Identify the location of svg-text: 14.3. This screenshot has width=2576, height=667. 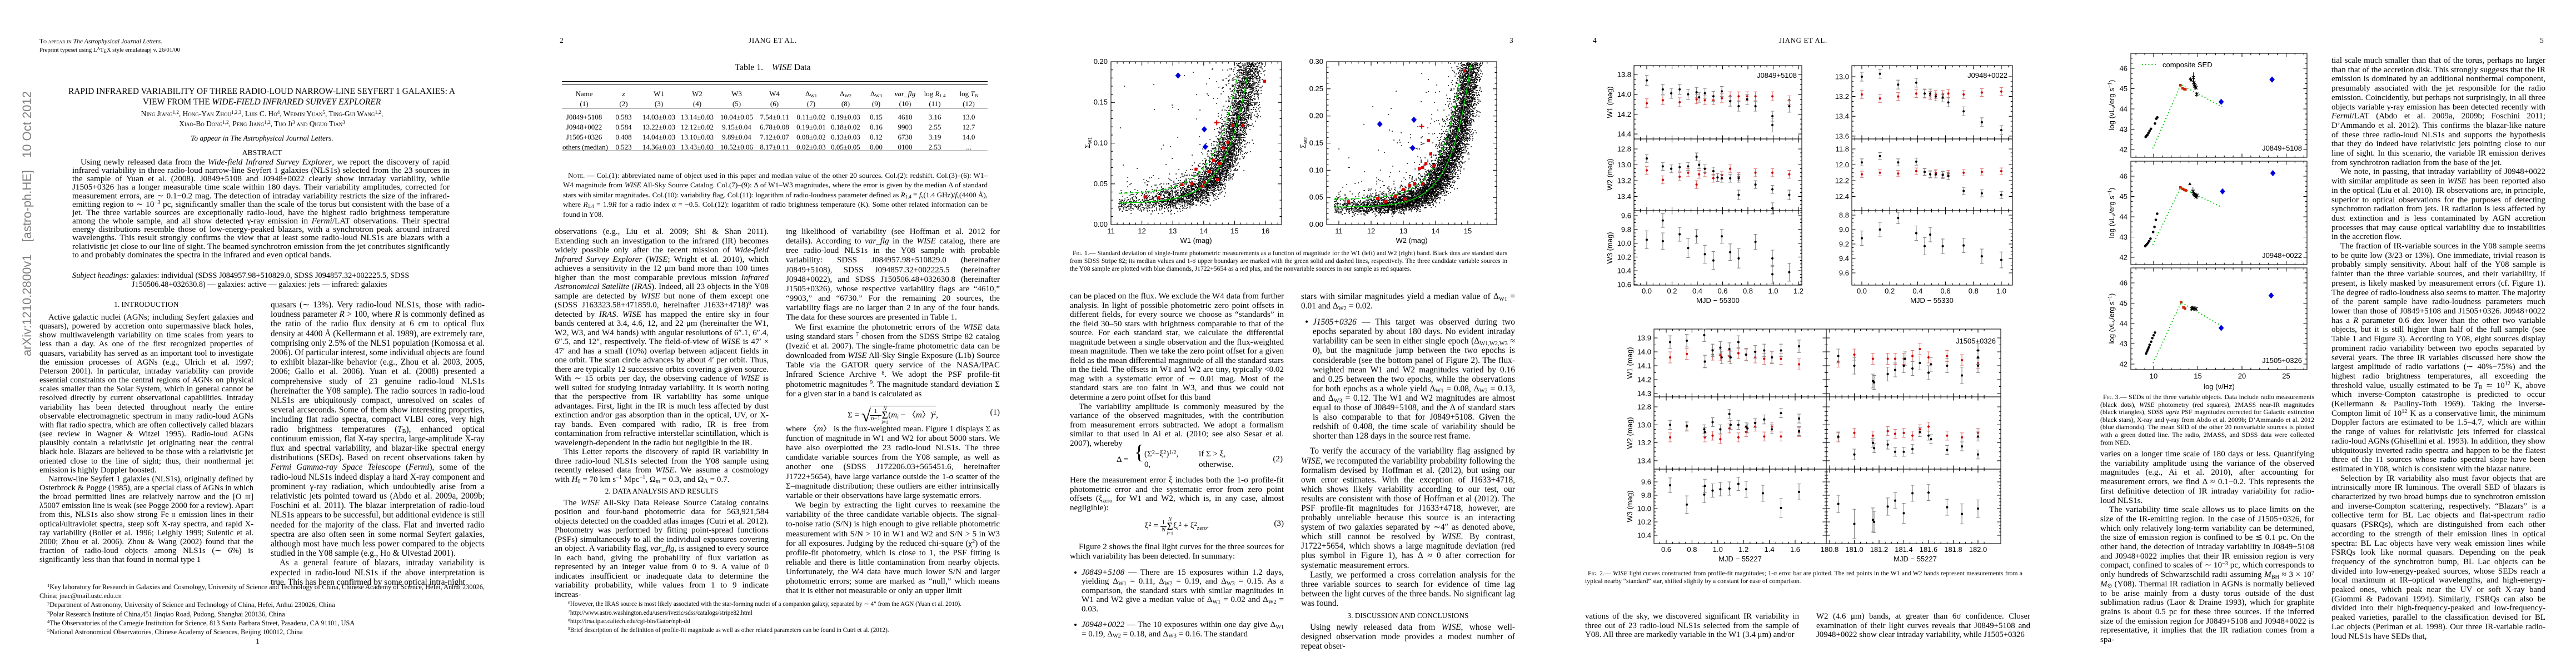
(1644, 394).